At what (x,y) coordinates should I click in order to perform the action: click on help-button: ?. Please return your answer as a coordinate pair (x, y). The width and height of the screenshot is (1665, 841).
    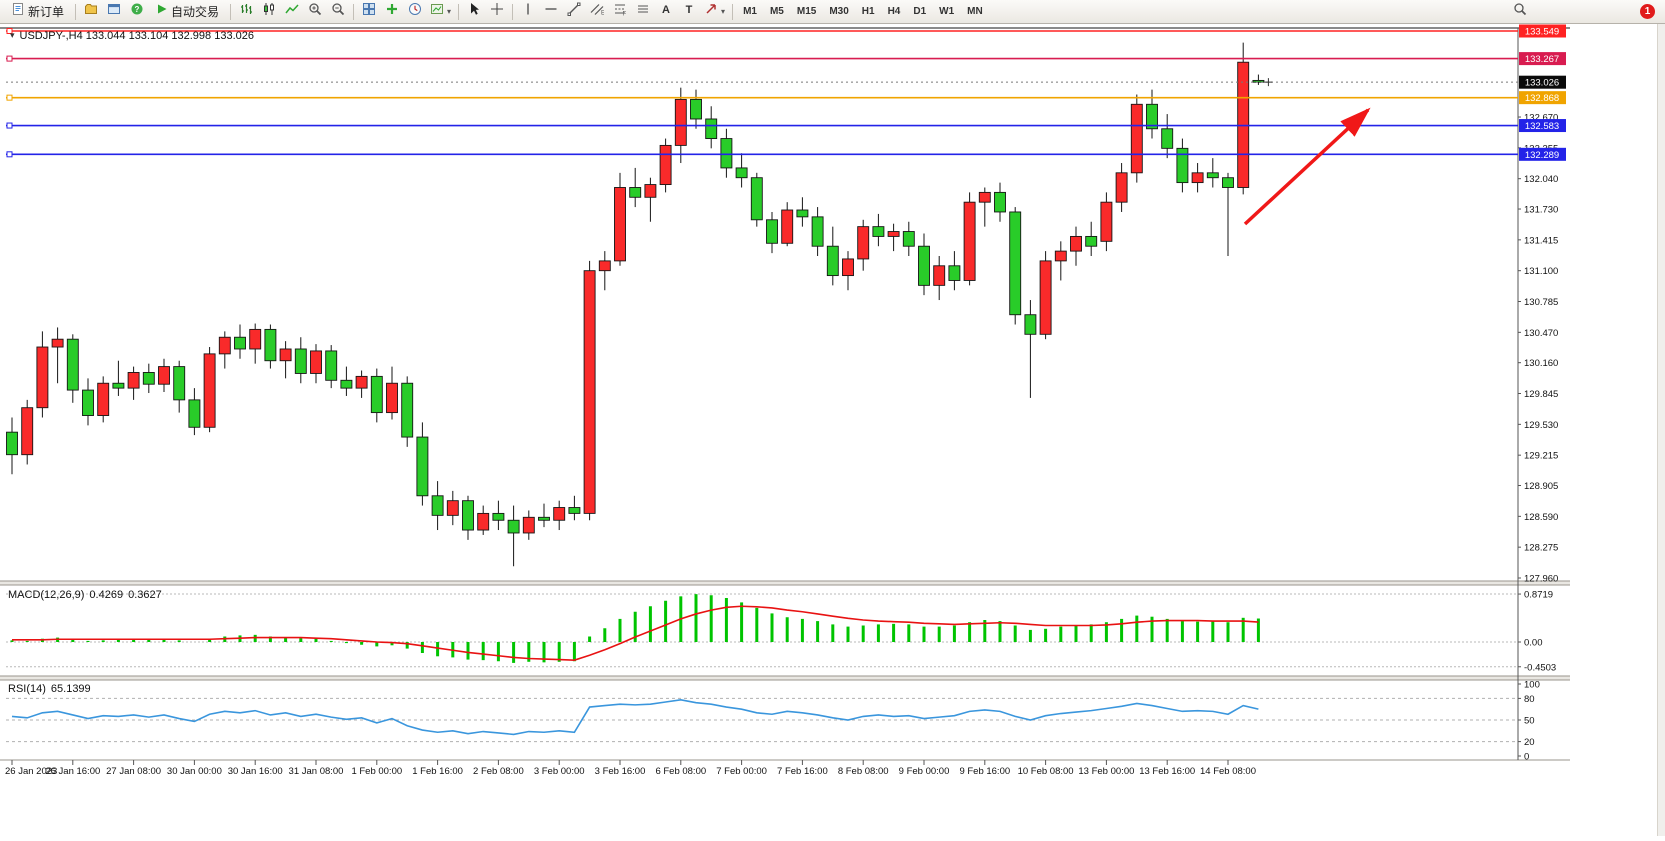
    Looking at the image, I should click on (137, 12).